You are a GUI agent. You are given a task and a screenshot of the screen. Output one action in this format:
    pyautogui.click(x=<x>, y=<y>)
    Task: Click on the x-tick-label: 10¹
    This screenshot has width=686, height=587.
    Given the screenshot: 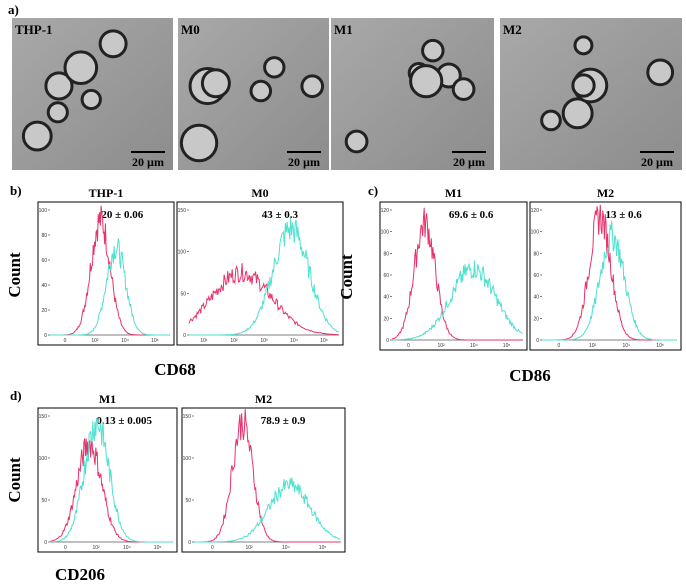 What is the action you would take?
    pyautogui.click(x=204, y=341)
    